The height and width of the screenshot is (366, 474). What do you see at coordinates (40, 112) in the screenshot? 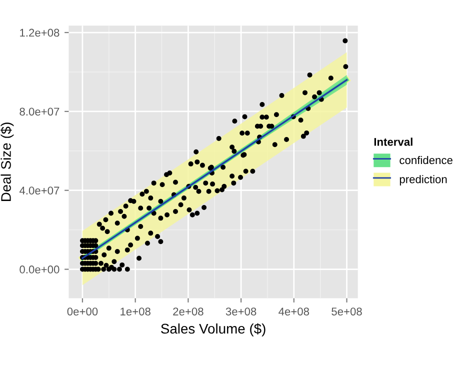
I see `y-tick-label: 8.0e+07` at bounding box center [40, 112].